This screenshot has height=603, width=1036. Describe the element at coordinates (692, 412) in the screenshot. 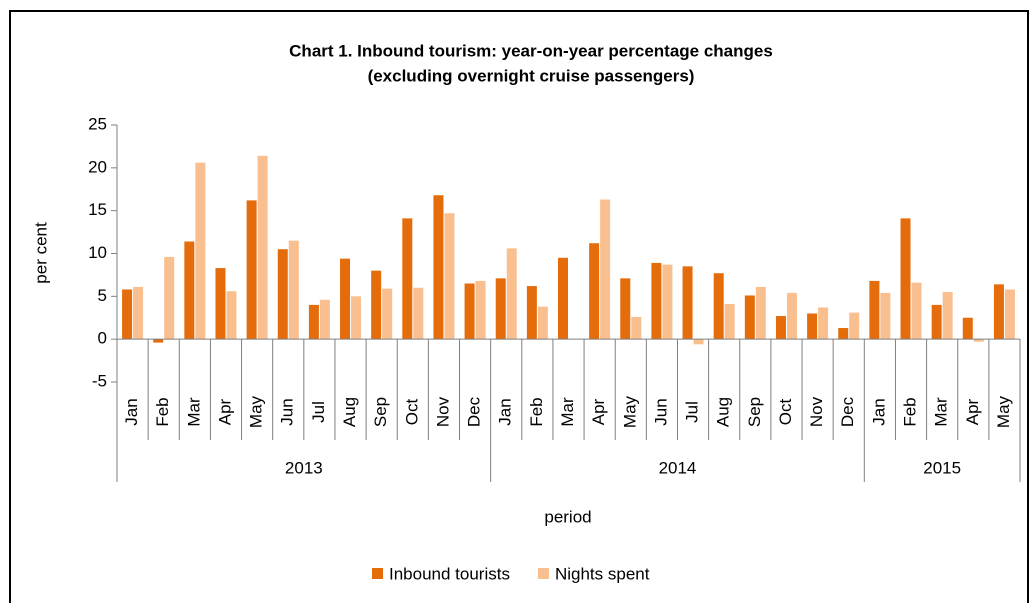

I see `x-tick-label: Jul` at that location.